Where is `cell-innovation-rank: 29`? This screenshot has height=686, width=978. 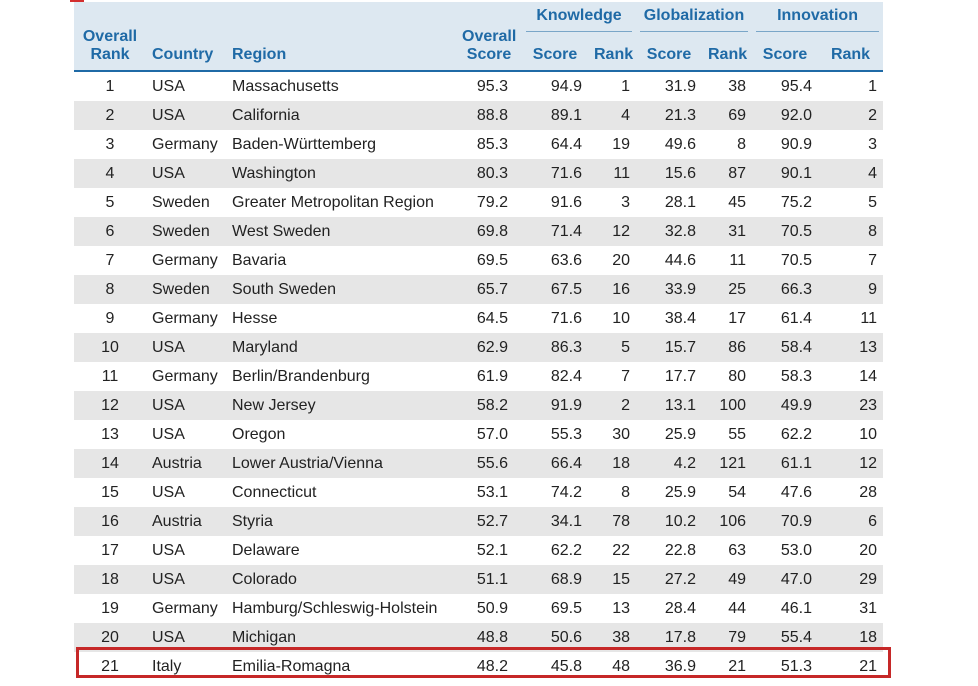 cell-innovation-rank: 29 is located at coordinates (851, 579).